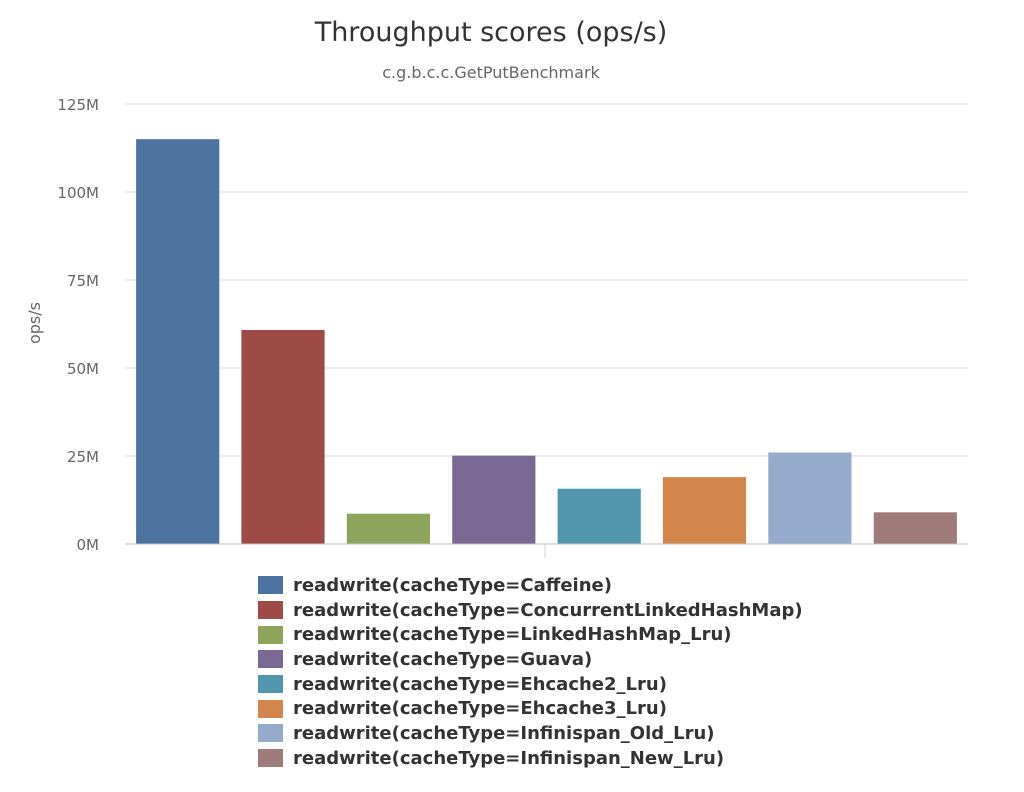  Describe the element at coordinates (509, 758) in the screenshot. I see `legend-label: readwrite(cacheType=Infinispan_New_Lru)` at that location.